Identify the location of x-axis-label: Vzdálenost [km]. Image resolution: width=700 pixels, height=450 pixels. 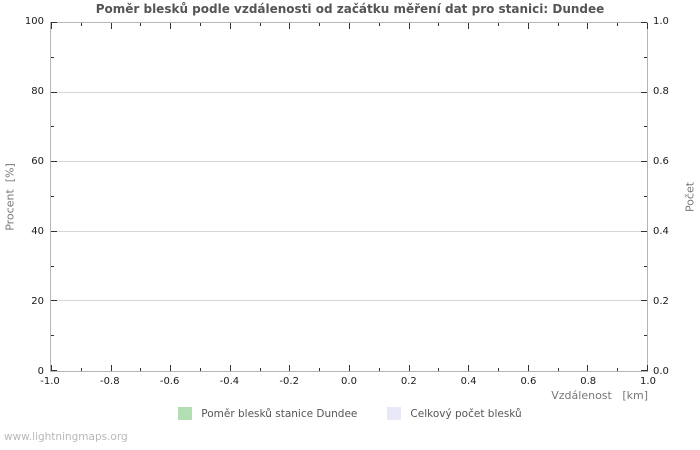
(599, 395).